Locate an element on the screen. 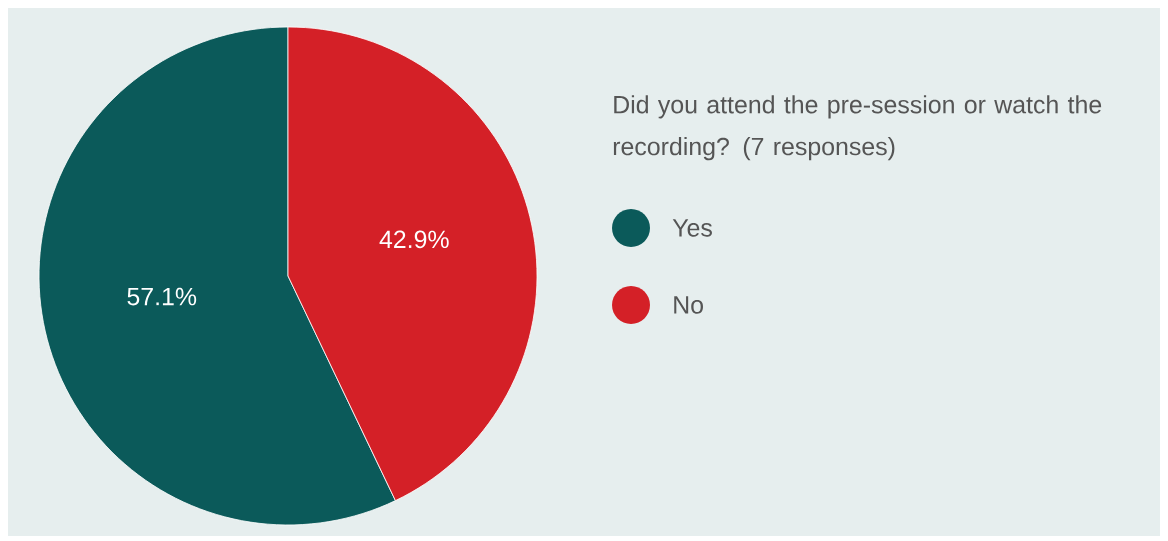 The image size is (1168, 541). data-label: 42.9% is located at coordinates (414, 239).